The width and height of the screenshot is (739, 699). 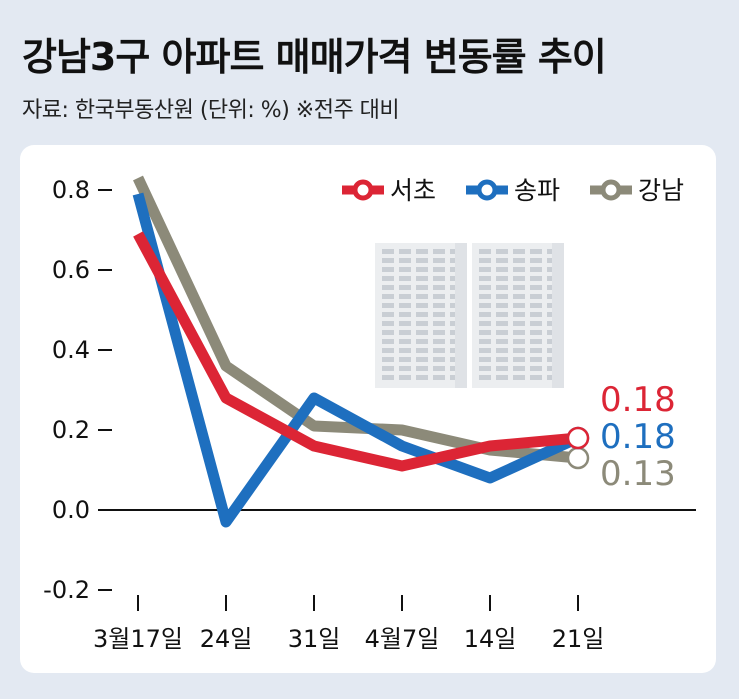 I want to click on chart-source-note: 자료: 한국부동산원 (단위: %) ※전주 대비, so click(x=211, y=110).